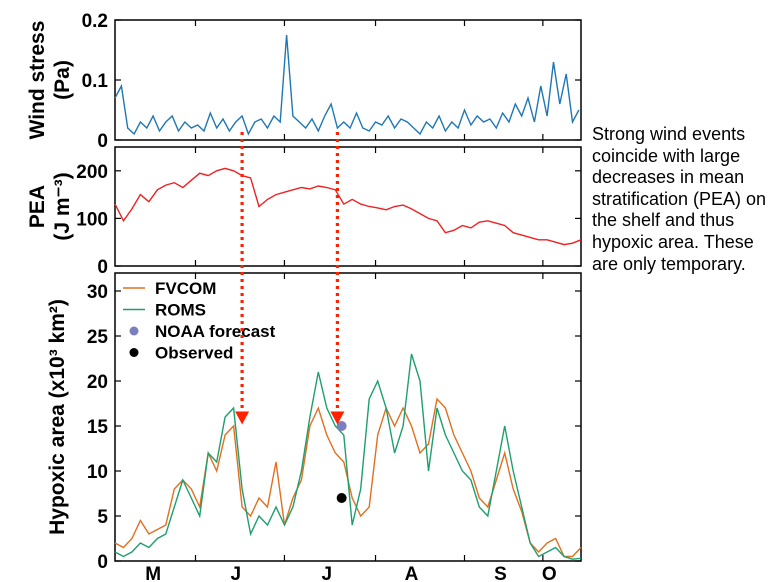  I want to click on y-tick-label: 200, so click(92, 172).